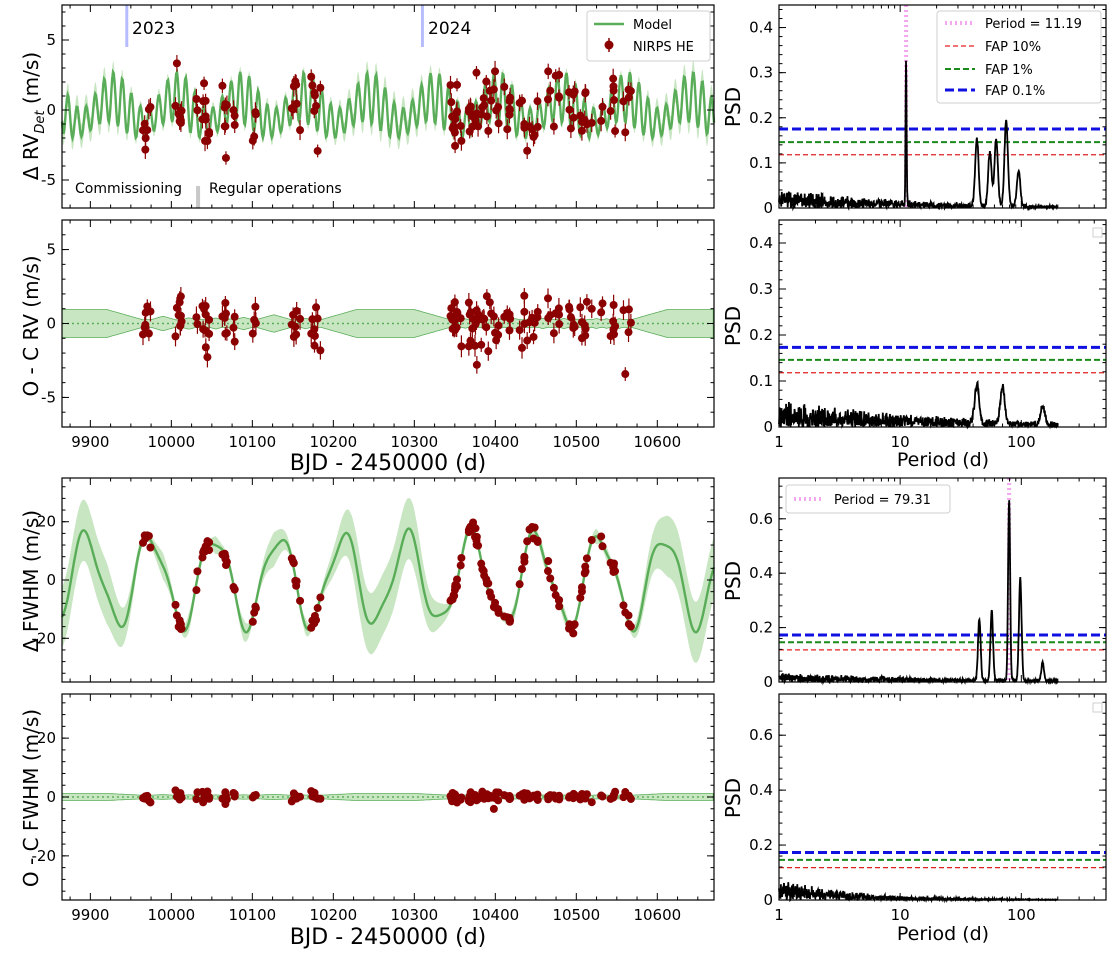  I want to click on oc-fwhm-xtick-label: 10400, so click(495, 915).